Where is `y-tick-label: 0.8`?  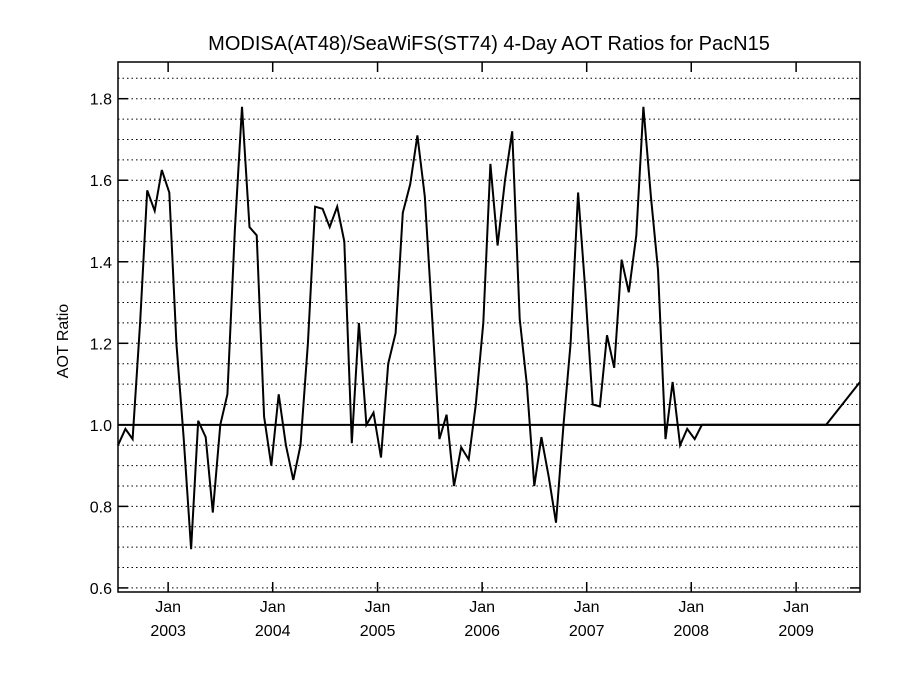
y-tick-label: 0.8 is located at coordinates (101, 507).